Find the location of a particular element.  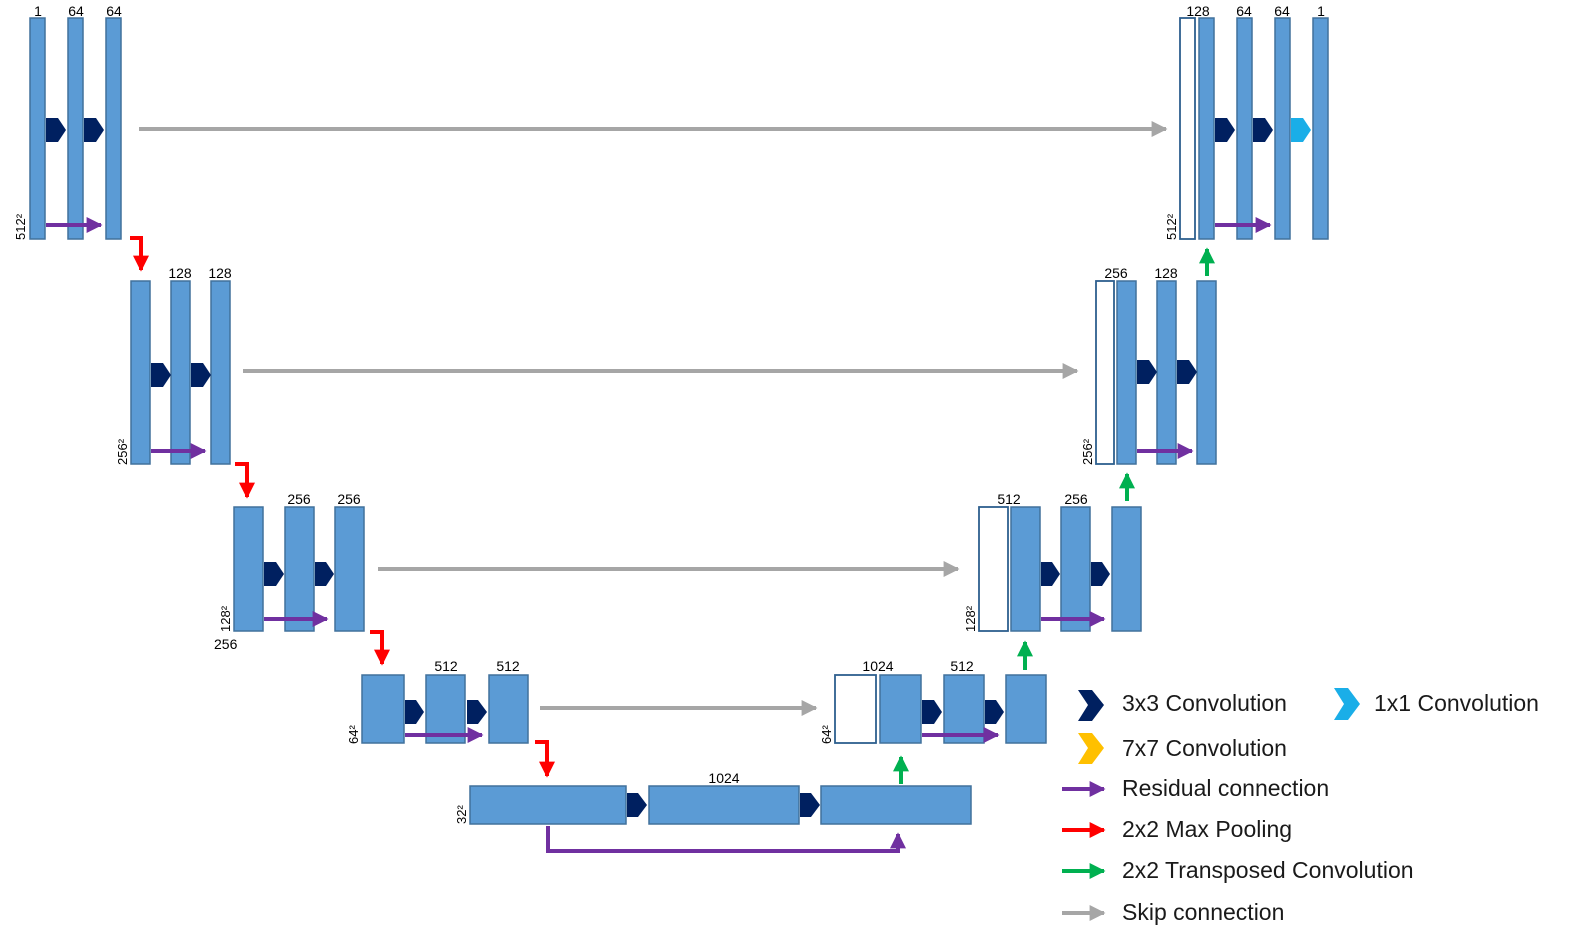

legend-item-skip: Skip connection is located at coordinates (1173, 912).